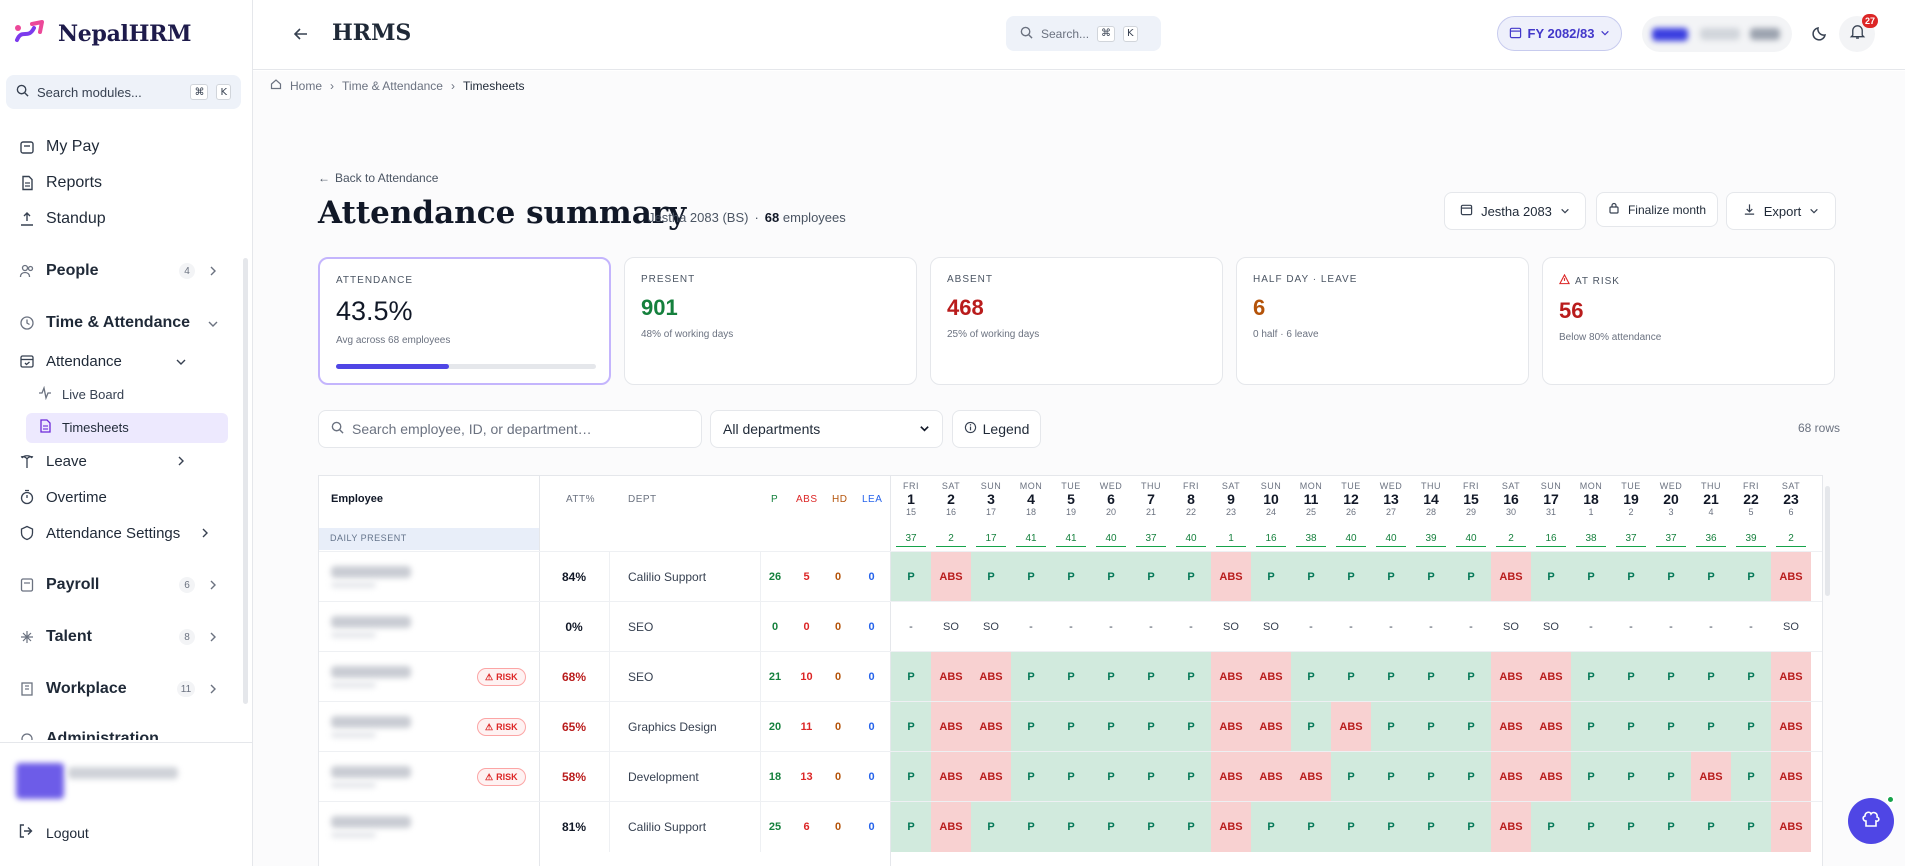 This screenshot has height=866, width=1905. Describe the element at coordinates (1431, 499) in the screenshot. I see `day-column-header: THU 14 28` at that location.